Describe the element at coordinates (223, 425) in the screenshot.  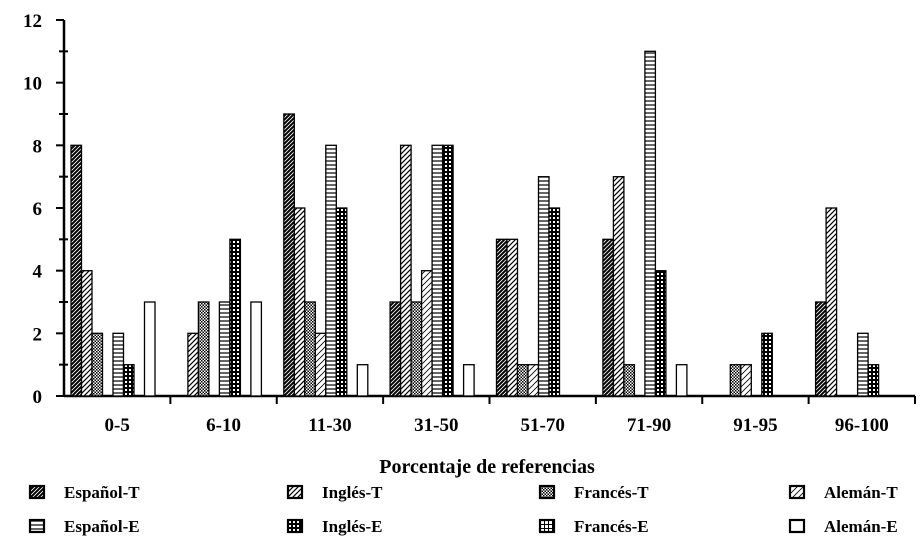
I see `x-tick-label: 6-10` at that location.